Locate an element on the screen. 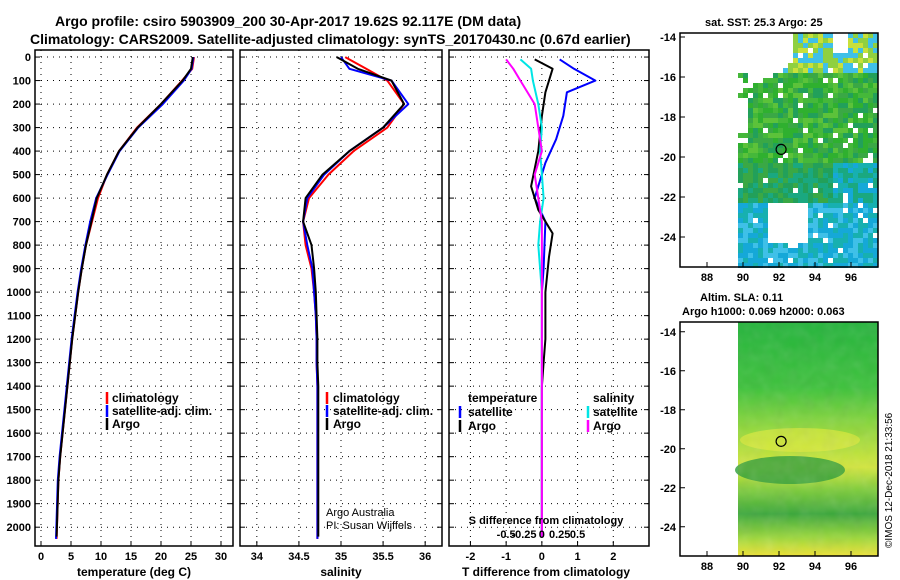 This screenshot has width=900, height=580. x-tick-label: 34.5 is located at coordinates (298, 557).